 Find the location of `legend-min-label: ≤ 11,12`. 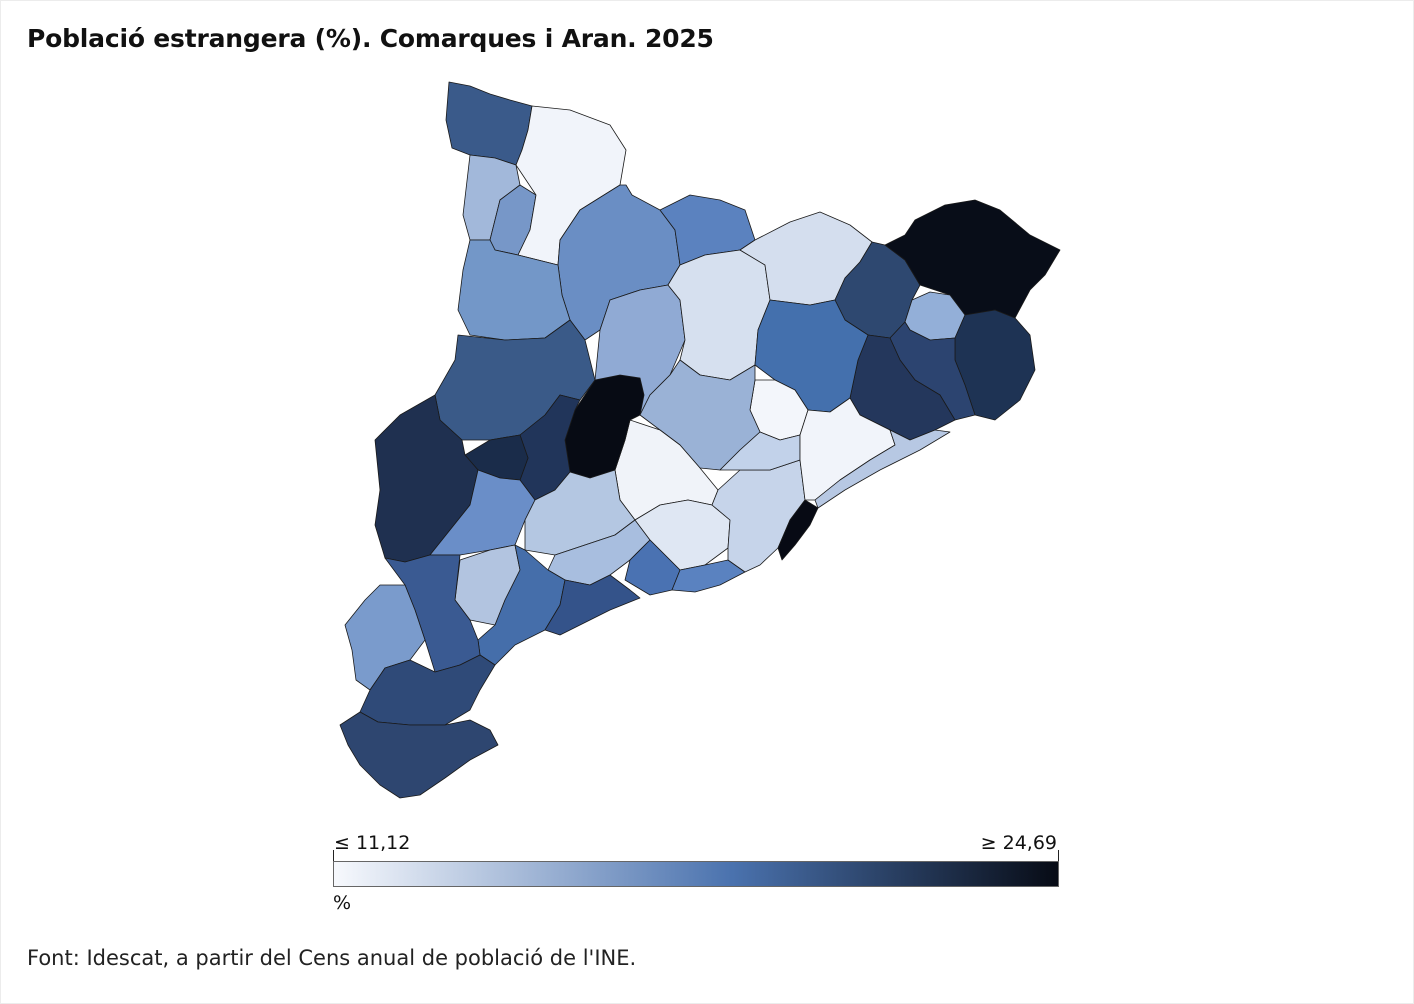

legend-min-label: ≤ 11,12 is located at coordinates (372, 843).